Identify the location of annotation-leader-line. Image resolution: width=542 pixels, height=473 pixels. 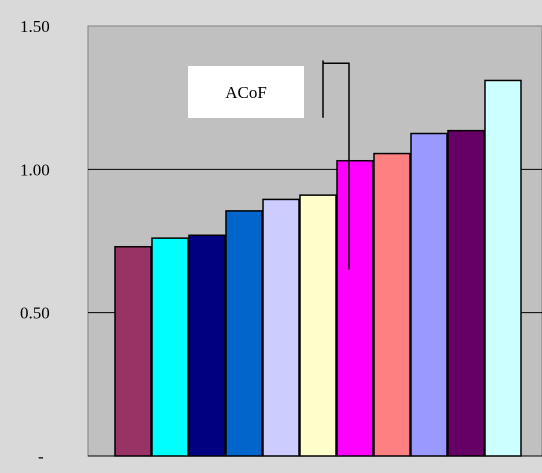
(336, 165).